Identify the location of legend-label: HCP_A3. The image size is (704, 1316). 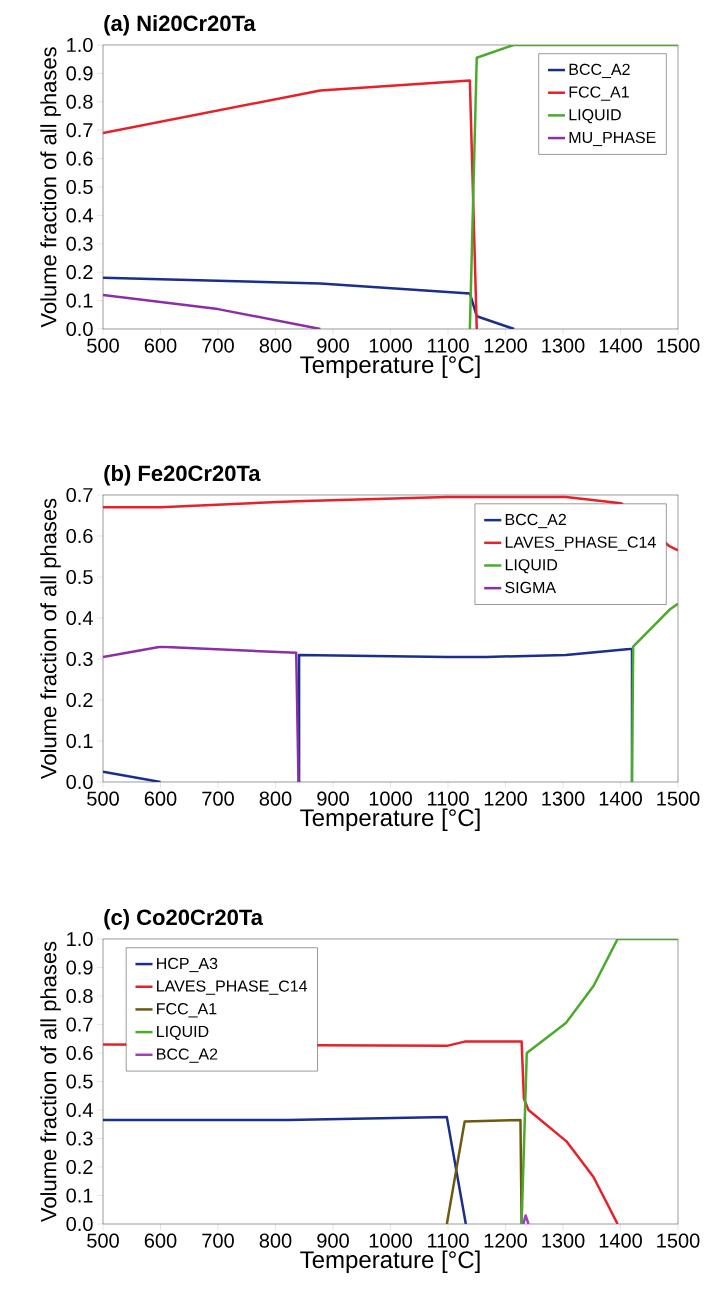
(187, 965).